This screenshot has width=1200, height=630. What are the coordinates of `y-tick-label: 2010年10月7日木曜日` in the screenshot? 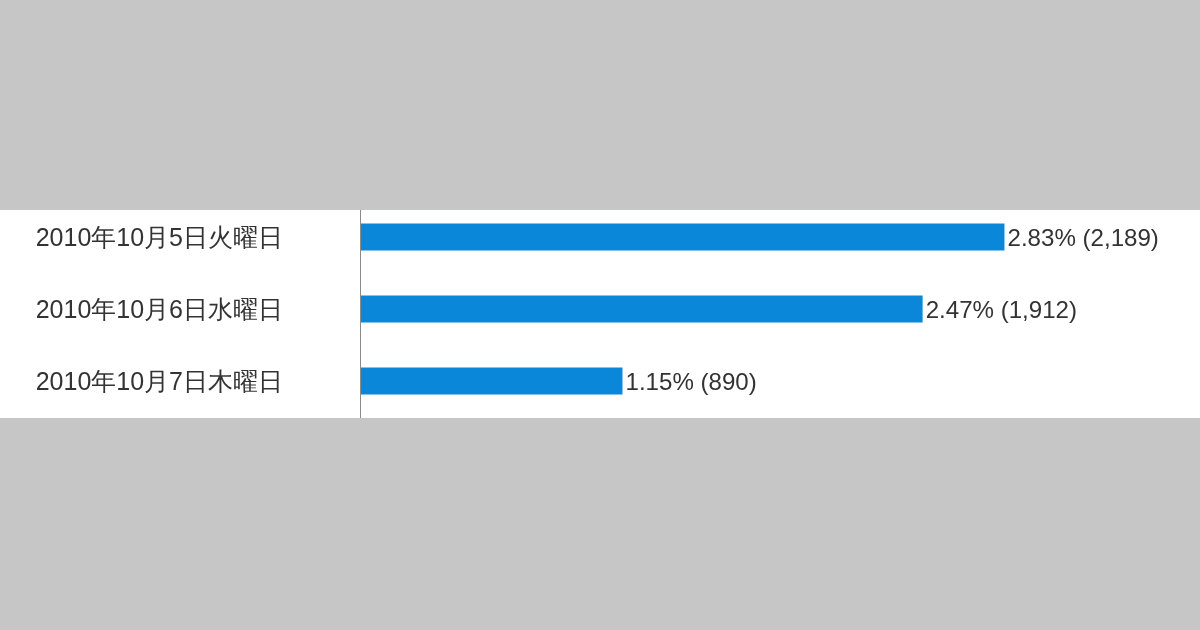 It's located at (159, 380).